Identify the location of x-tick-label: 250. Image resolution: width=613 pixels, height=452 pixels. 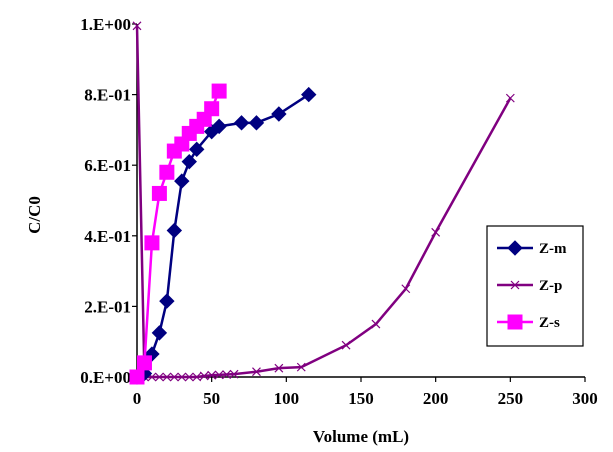
(511, 398).